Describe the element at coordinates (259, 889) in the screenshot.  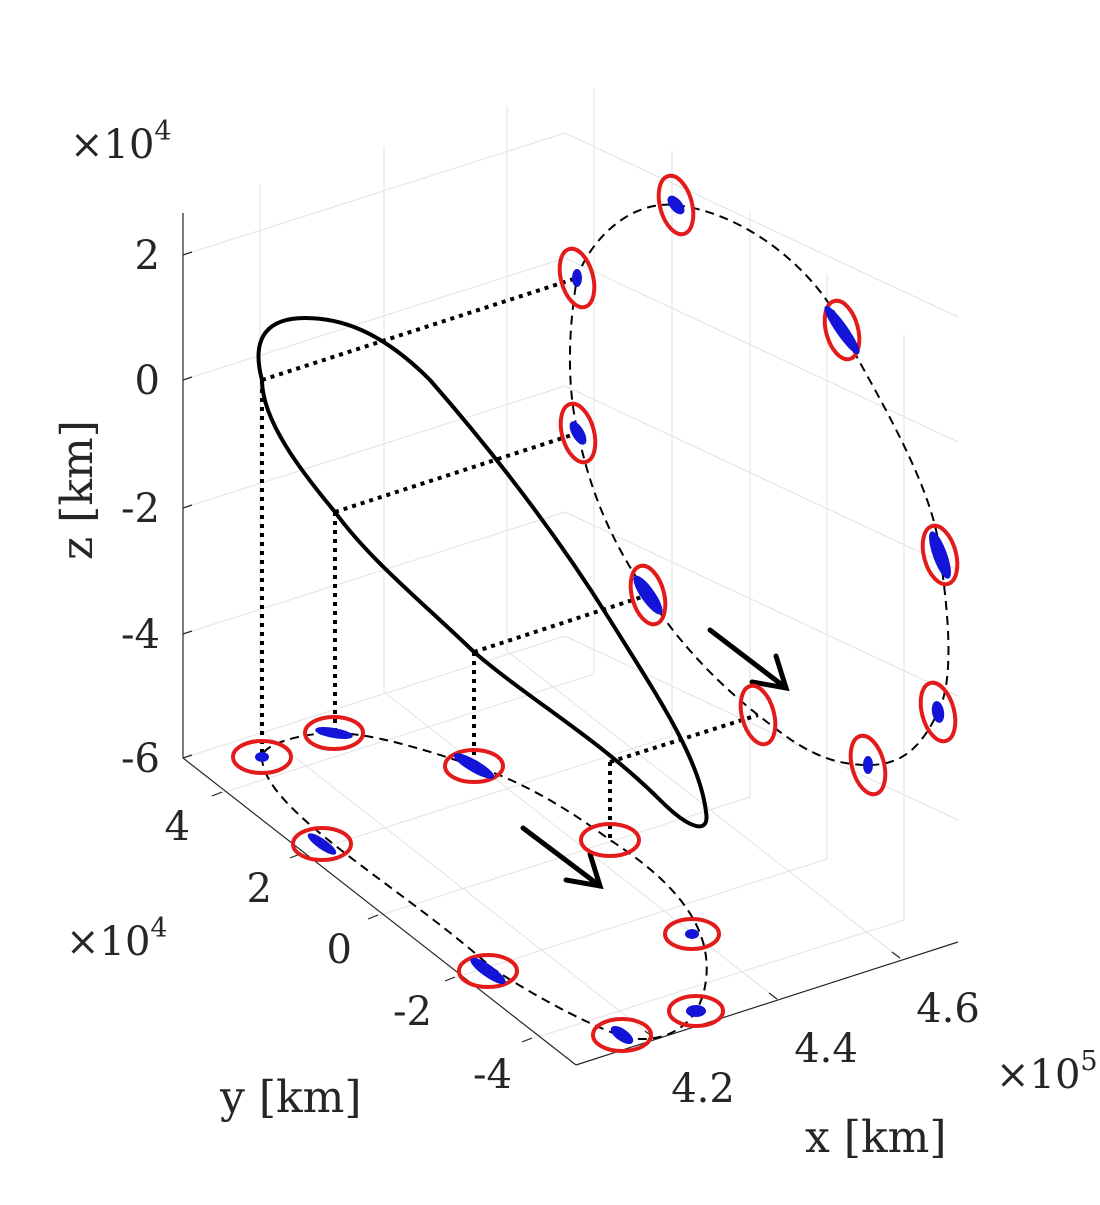
I see `y-tick-label: 2` at that location.